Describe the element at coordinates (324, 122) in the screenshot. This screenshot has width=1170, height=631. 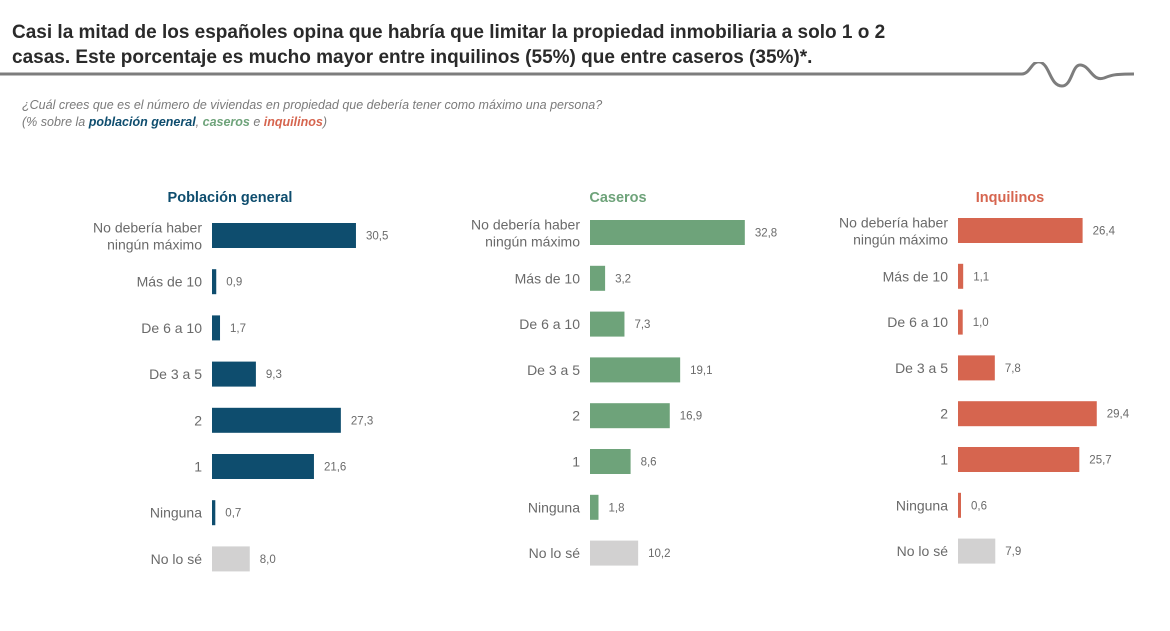
I see `base-note-suffix: )` at that location.